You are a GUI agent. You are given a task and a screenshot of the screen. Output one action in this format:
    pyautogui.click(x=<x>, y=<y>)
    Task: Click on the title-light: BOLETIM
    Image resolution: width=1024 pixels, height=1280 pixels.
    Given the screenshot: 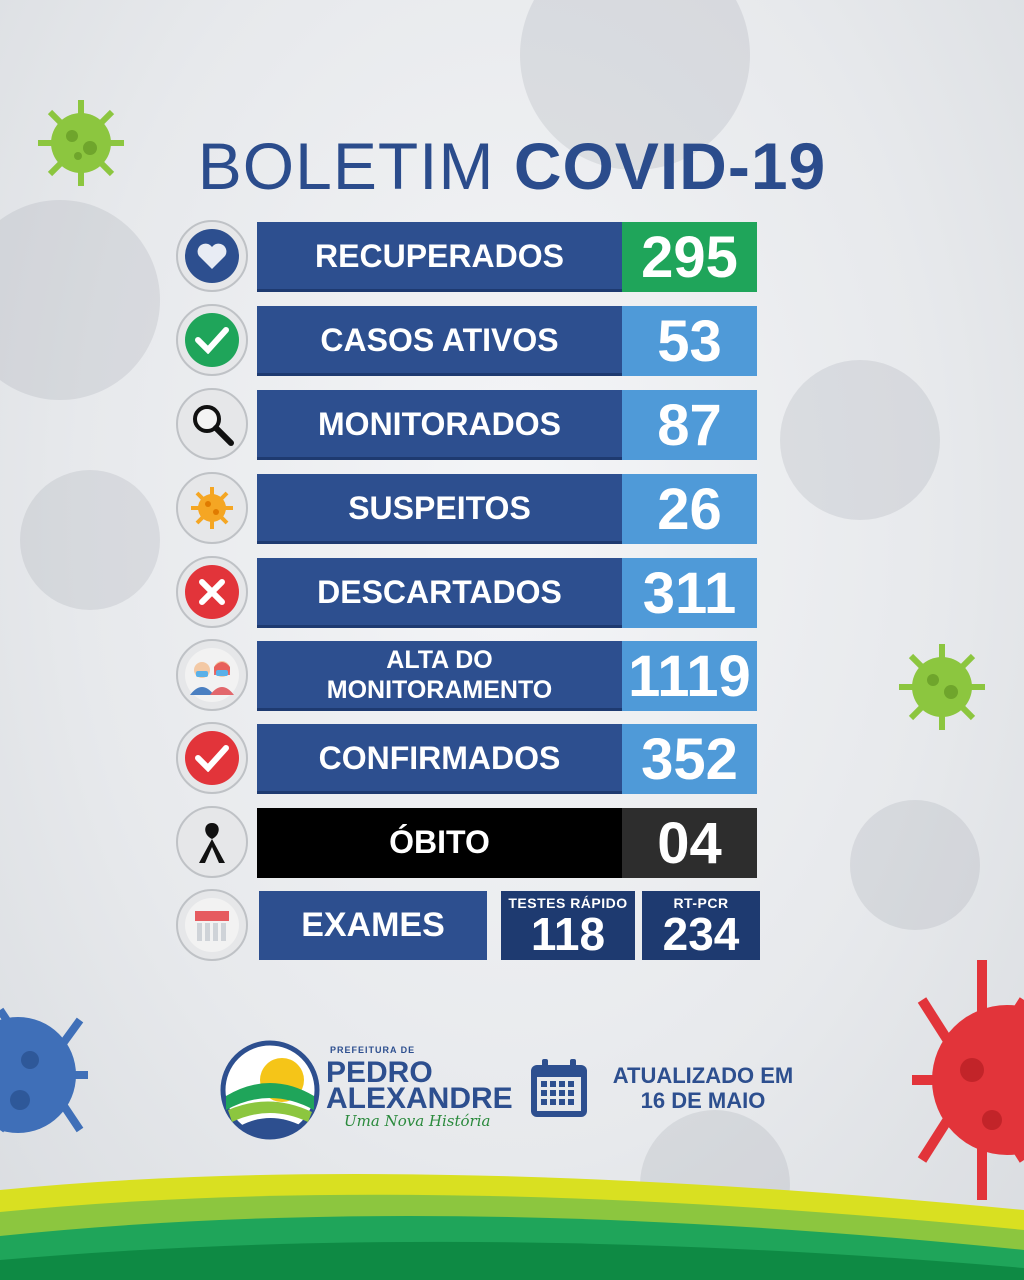 What is the action you would take?
    pyautogui.click(x=346, y=166)
    